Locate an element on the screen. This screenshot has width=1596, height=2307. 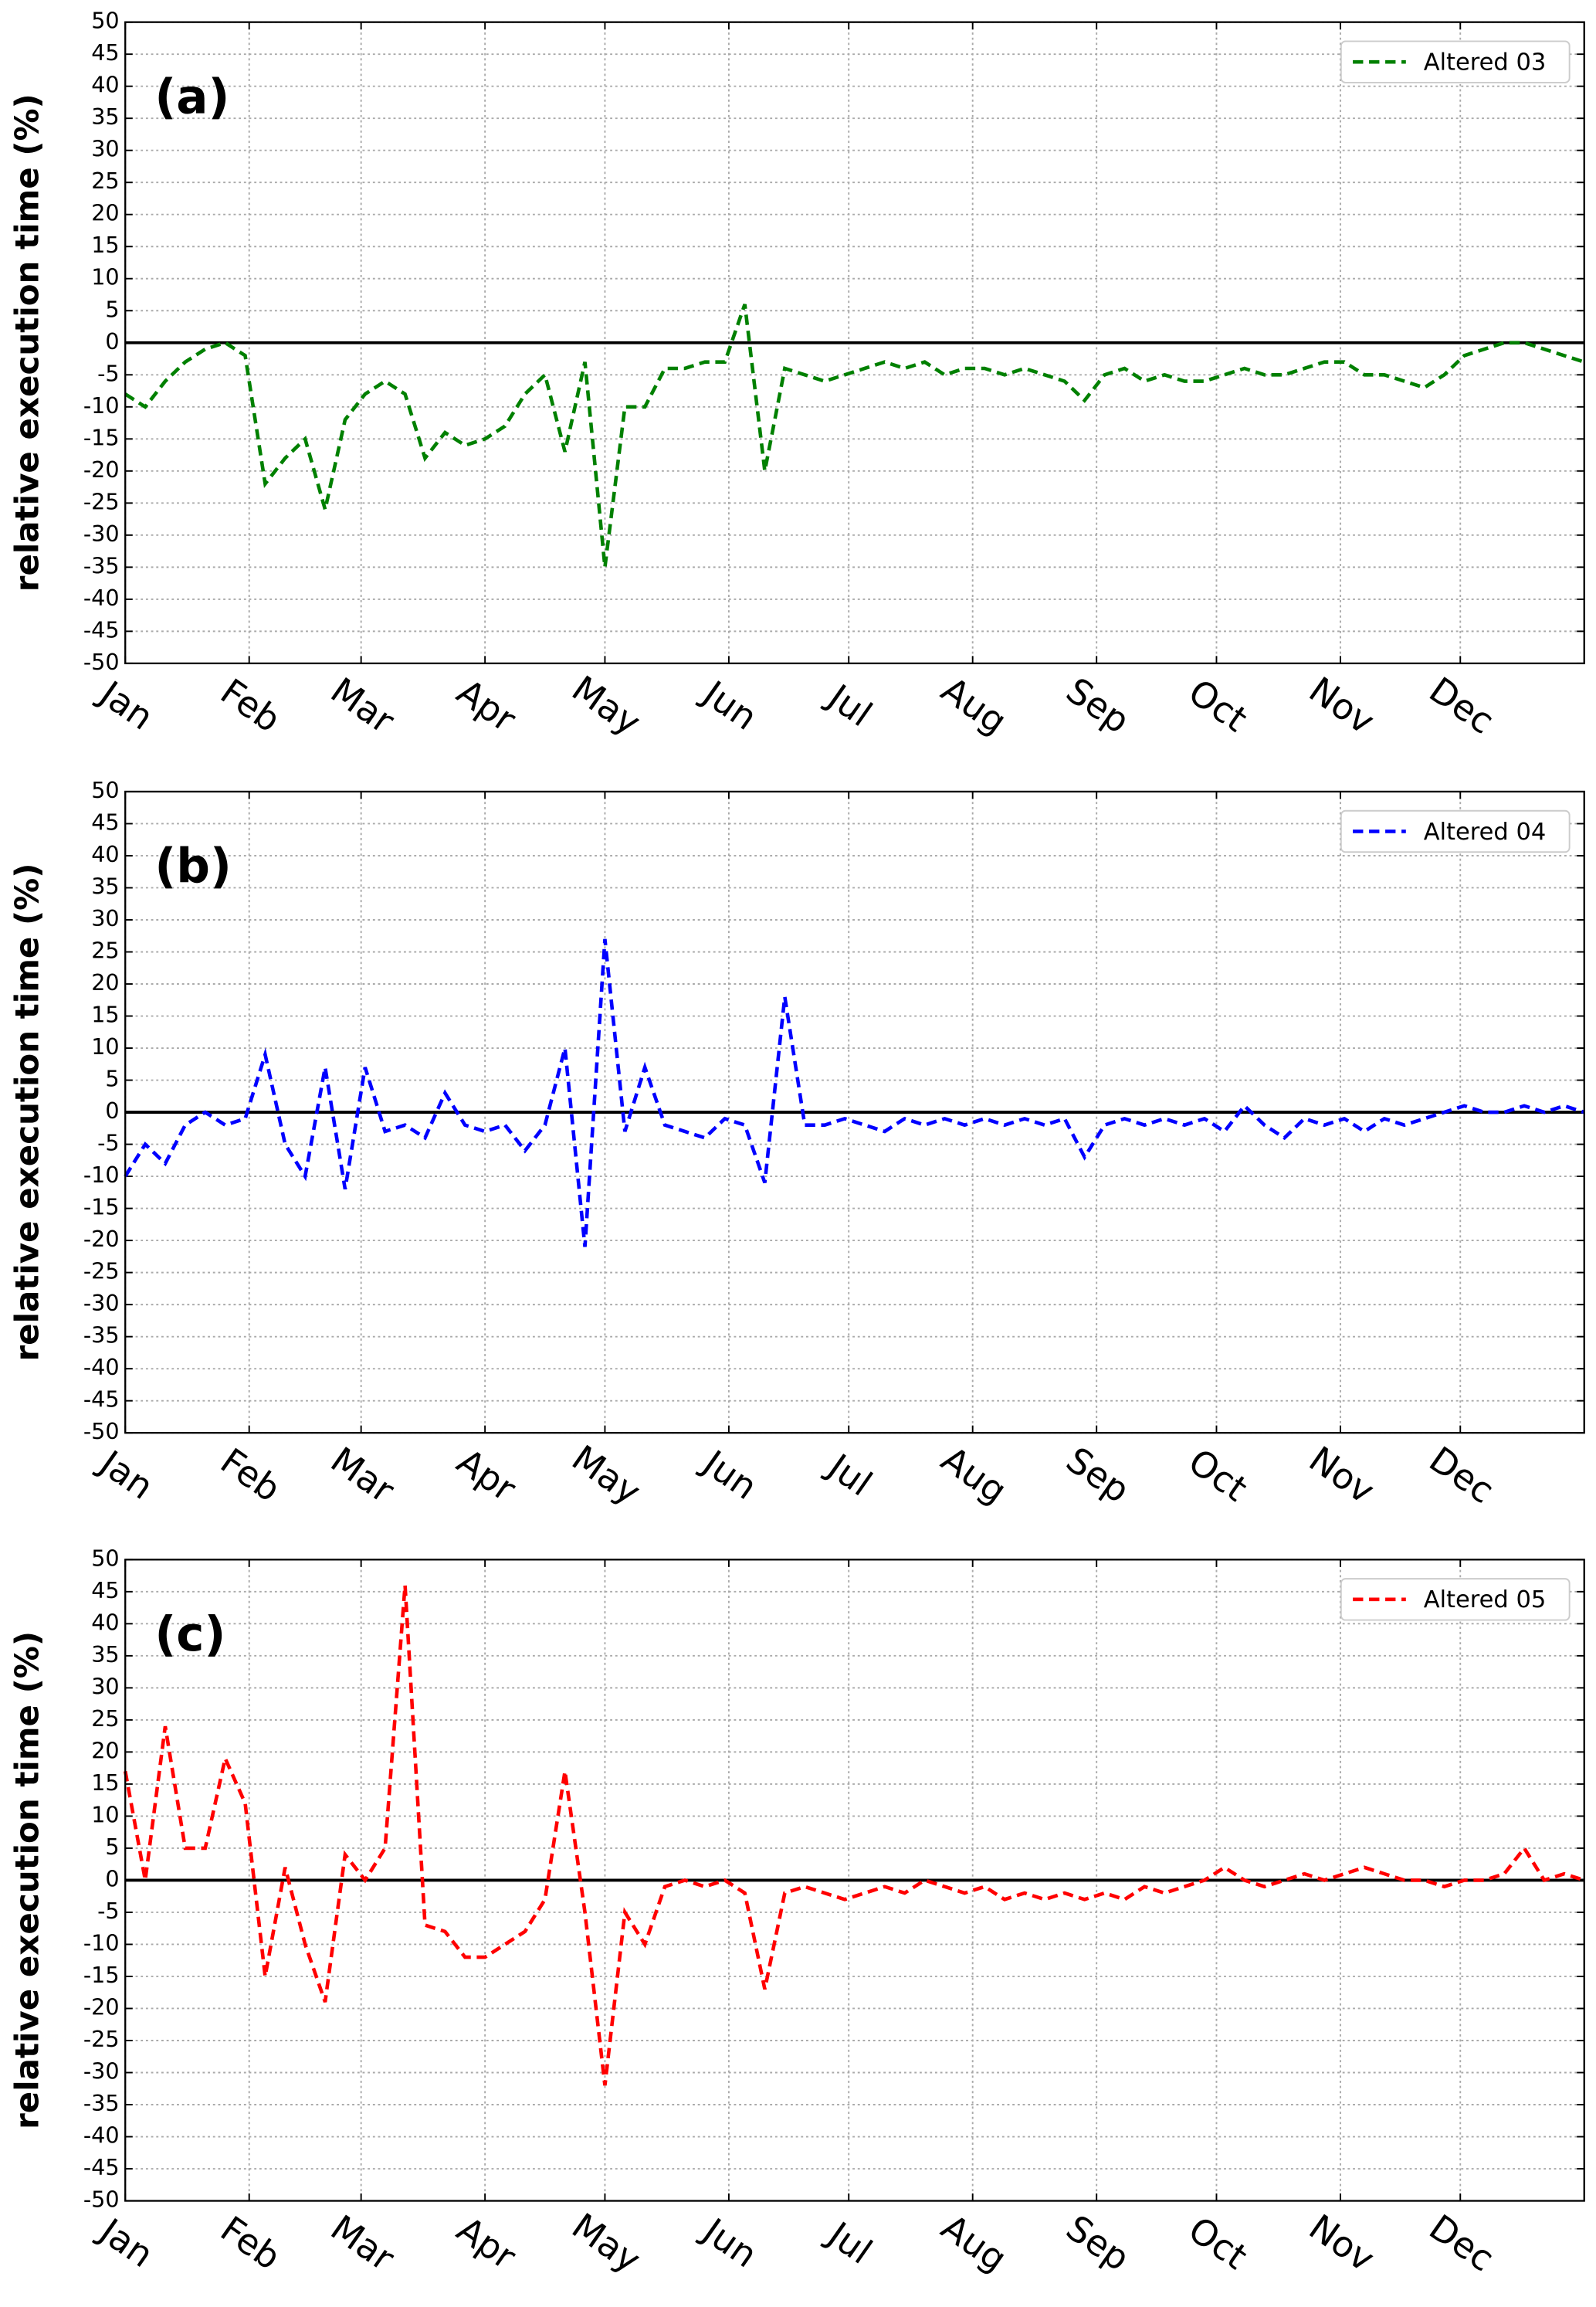
y-tick-label: -25 is located at coordinates (102, 2039).